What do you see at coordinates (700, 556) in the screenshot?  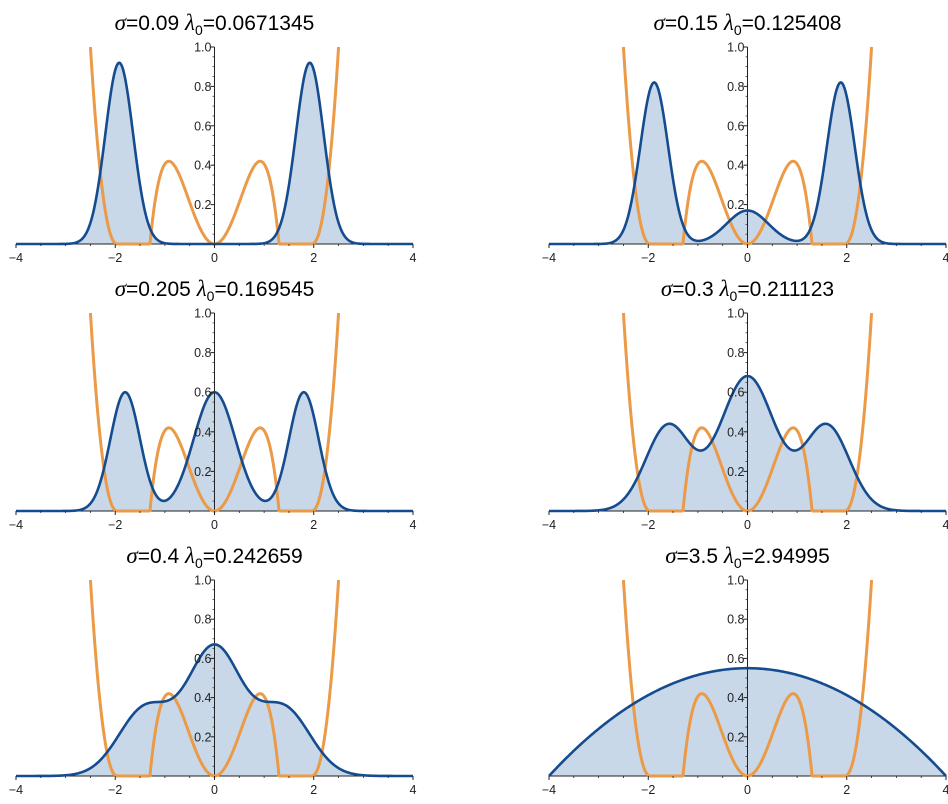 I see `title-v1: =3.5` at bounding box center [700, 556].